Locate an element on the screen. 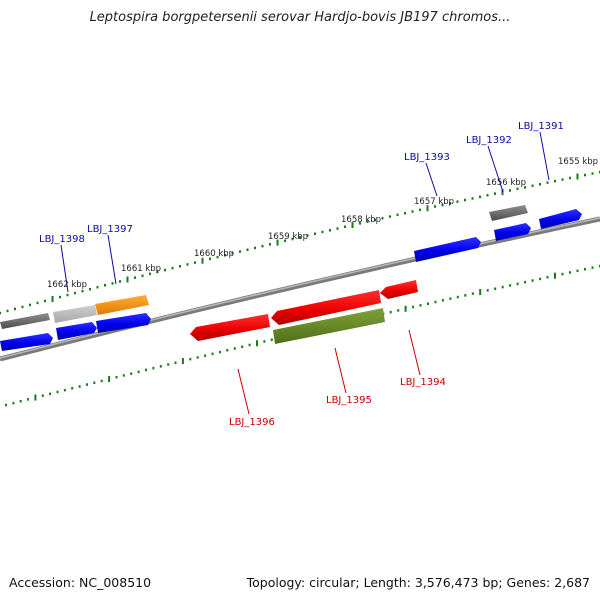  tick-label: 1660 kbp is located at coordinates (214, 254).